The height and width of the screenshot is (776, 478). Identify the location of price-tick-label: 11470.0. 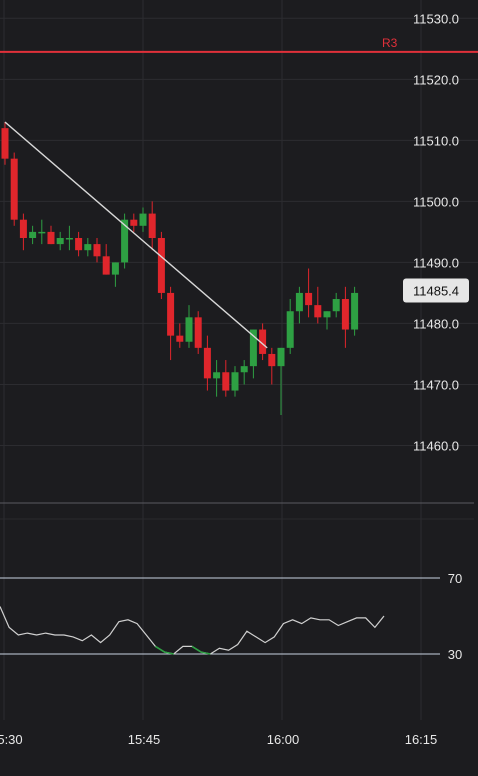
(436, 384).